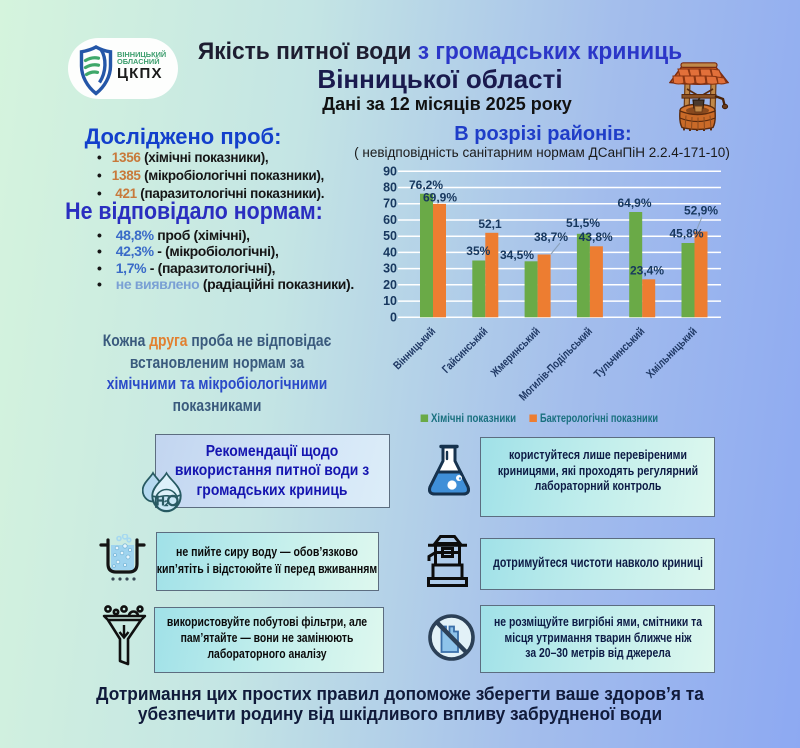  What do you see at coordinates (390, 252) in the screenshot?
I see `svg-text: 40` at bounding box center [390, 252].